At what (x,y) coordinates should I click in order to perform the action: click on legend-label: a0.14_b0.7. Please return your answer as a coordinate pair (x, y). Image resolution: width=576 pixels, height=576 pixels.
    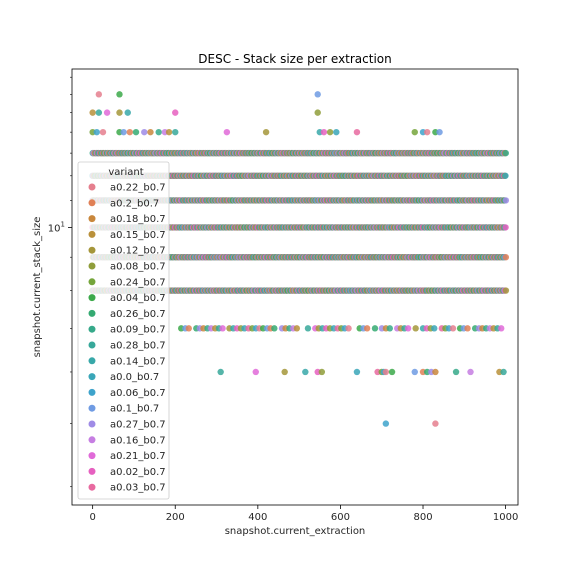
    Looking at the image, I should click on (138, 361).